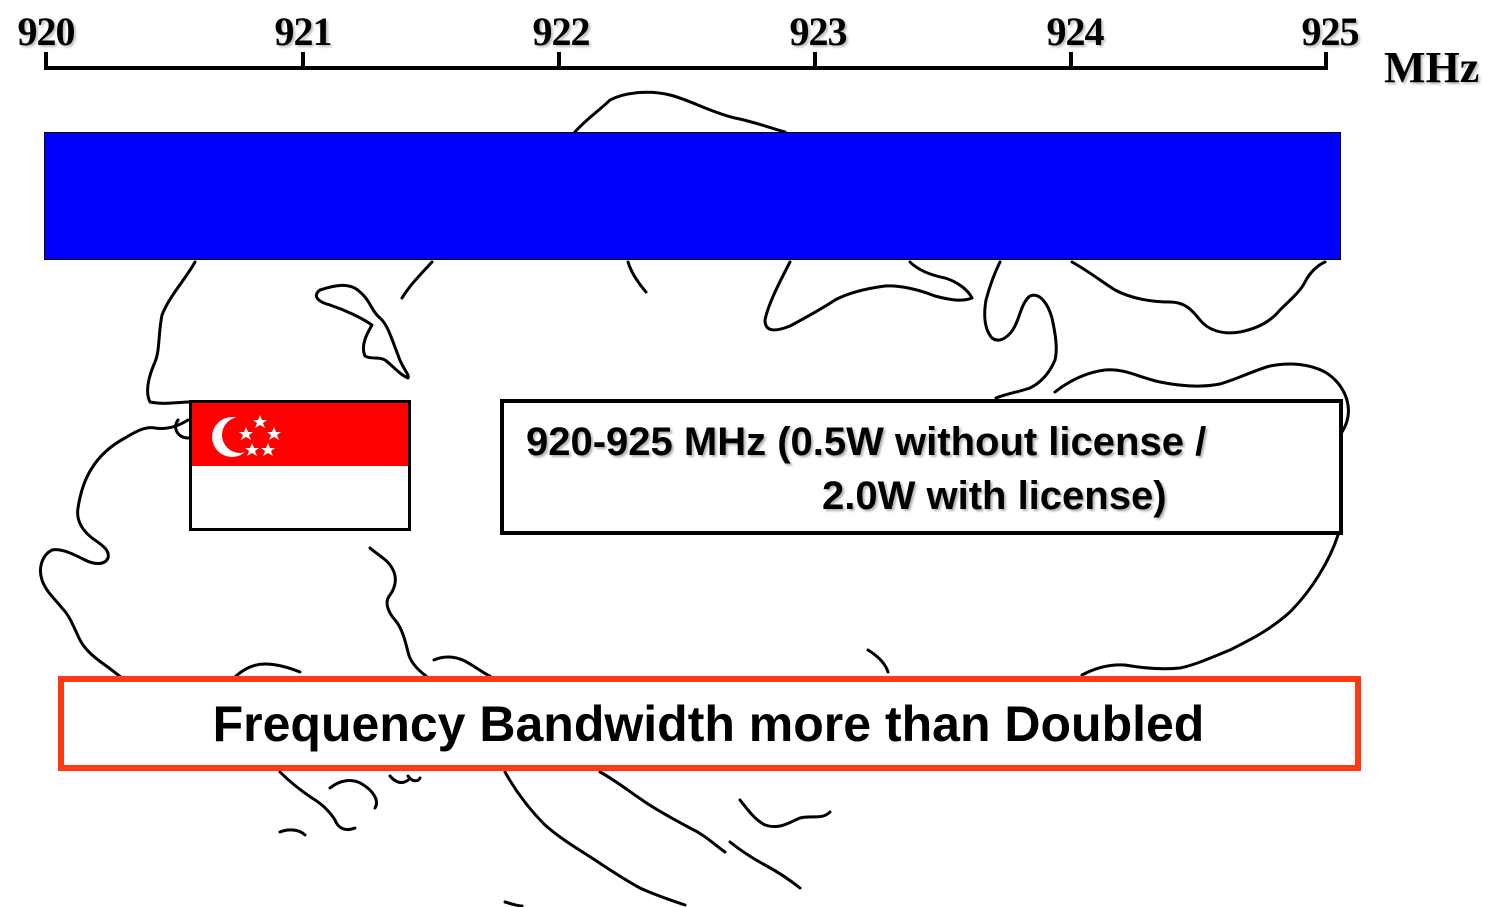  What do you see at coordinates (1330, 31) in the screenshot?
I see `tick-label-925: 925` at bounding box center [1330, 31].